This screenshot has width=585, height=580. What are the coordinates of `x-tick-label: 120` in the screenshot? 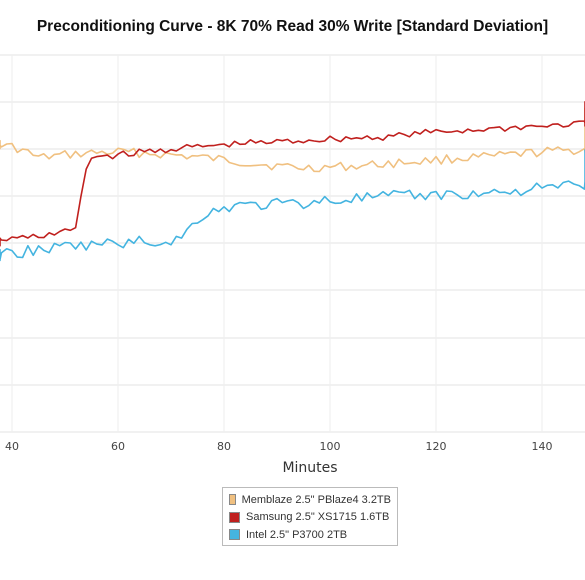 It's located at (436, 446).